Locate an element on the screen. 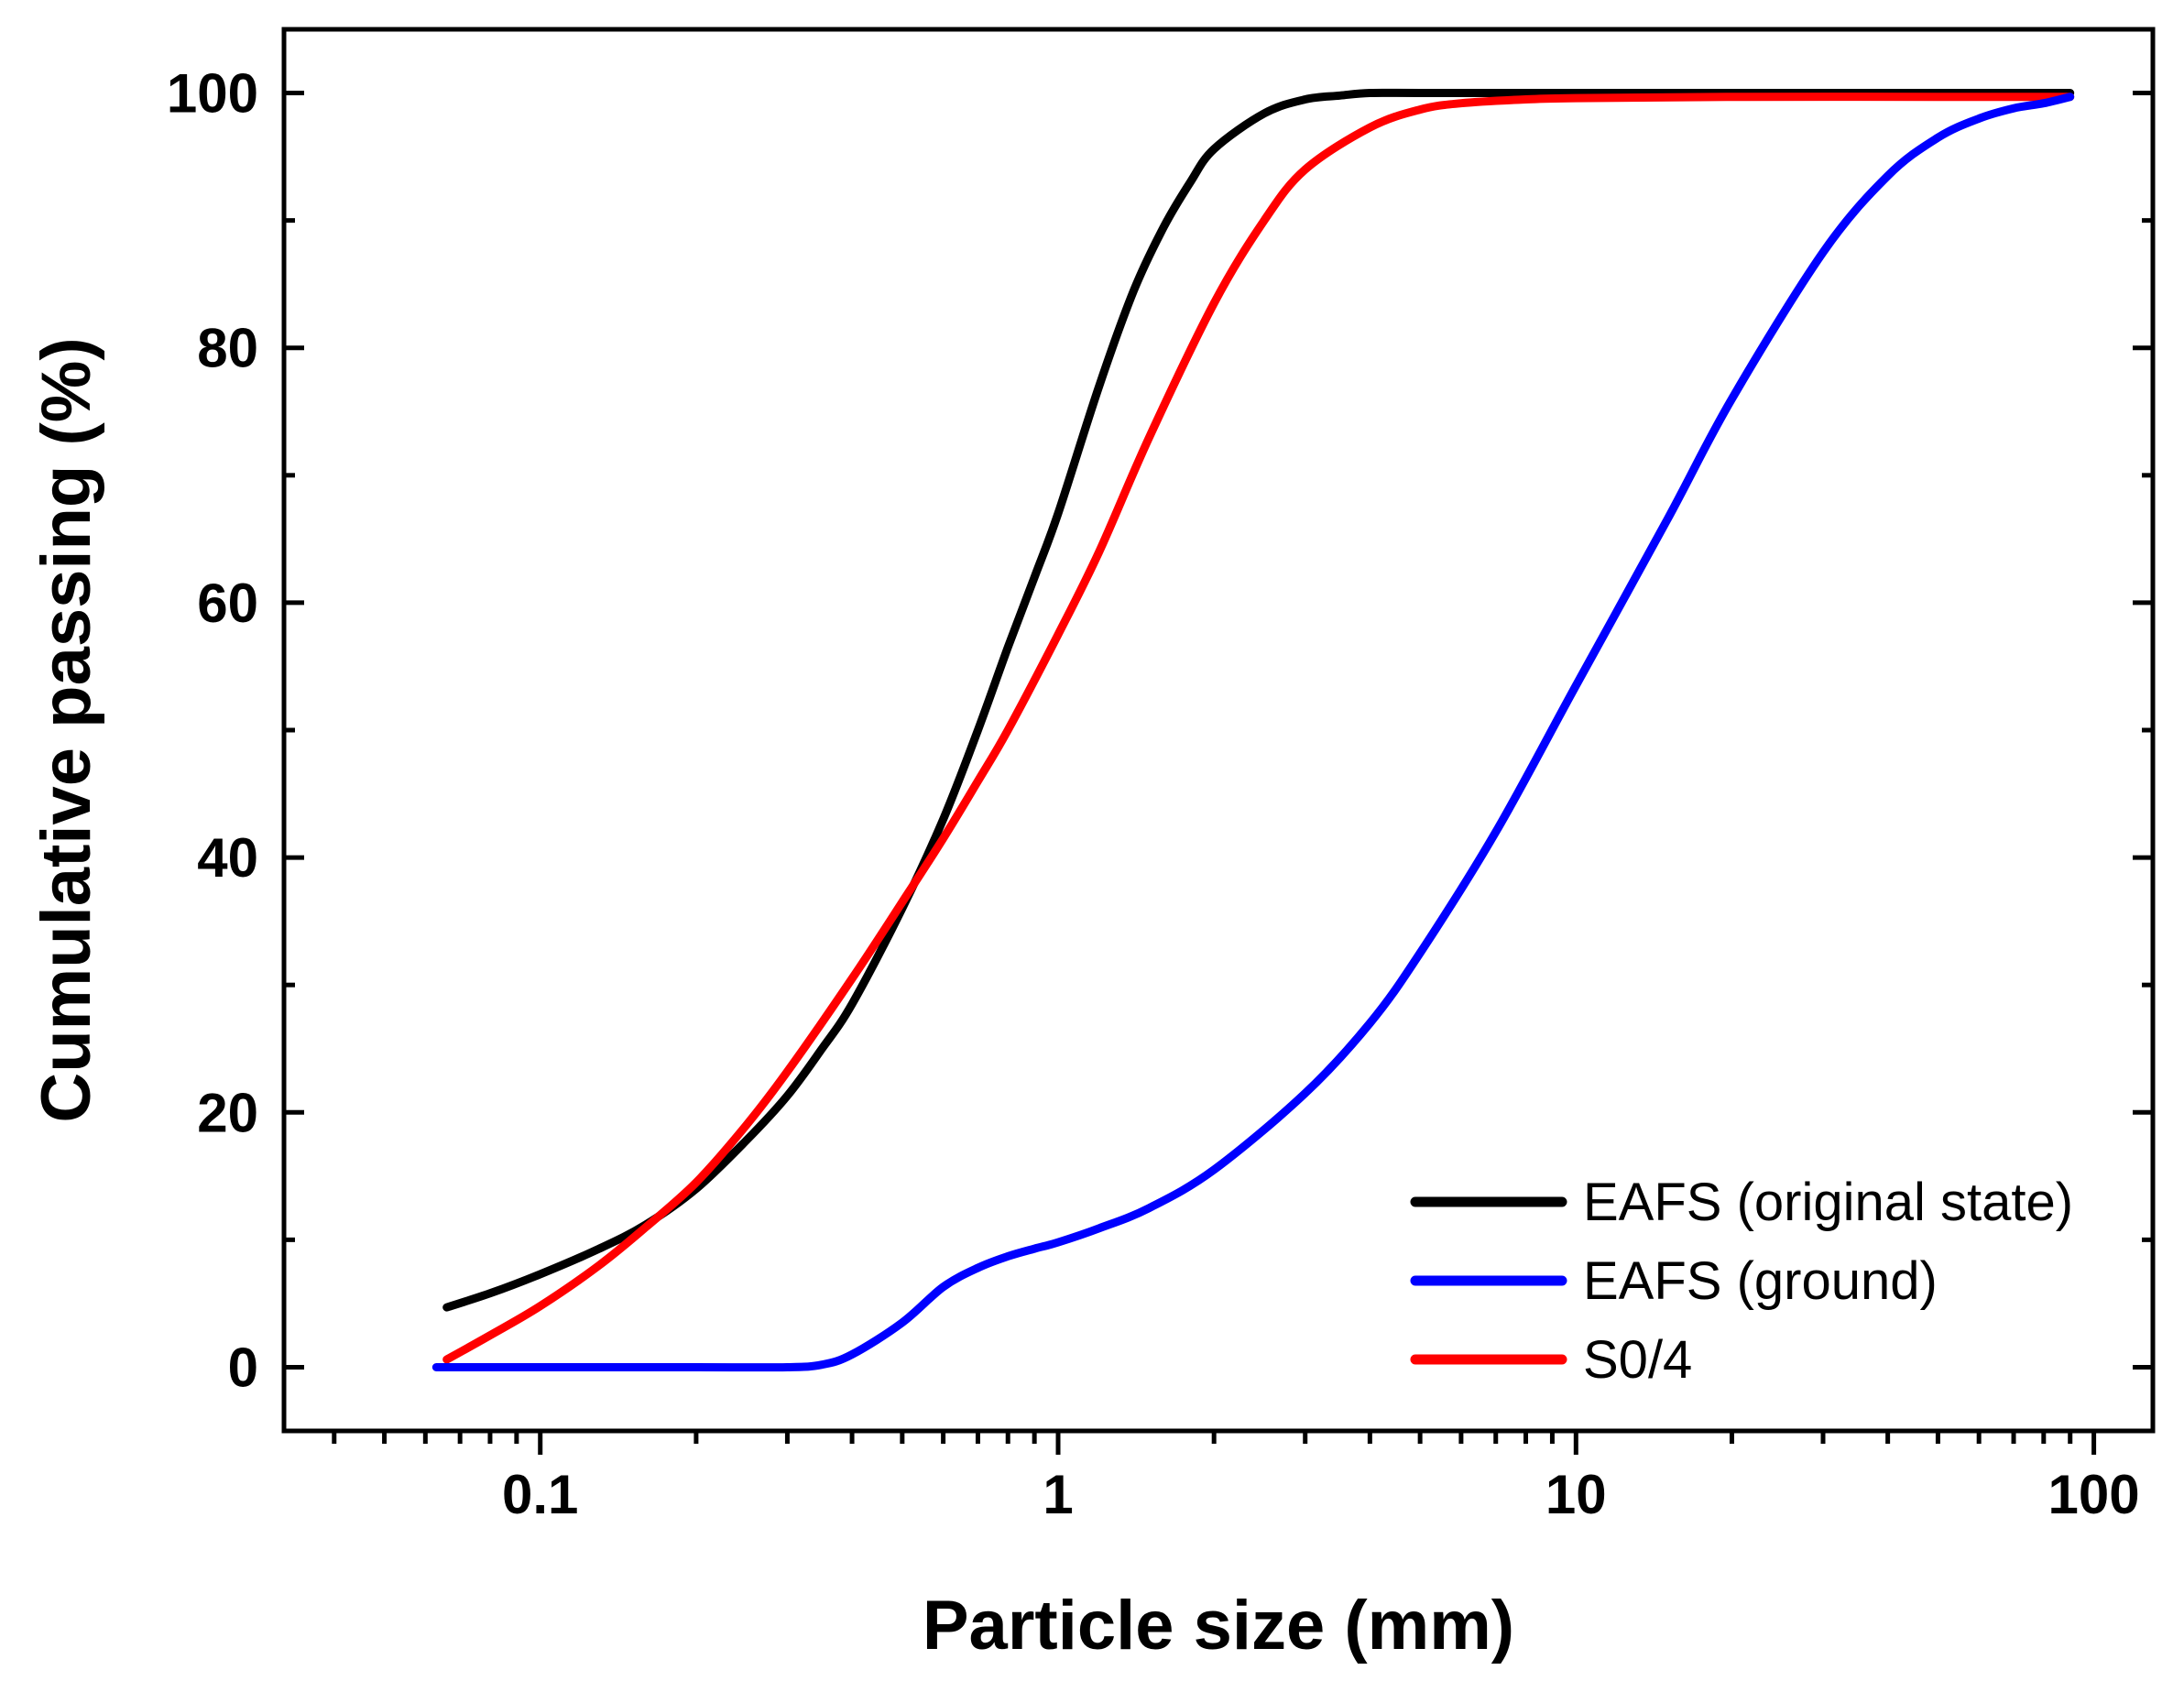  x-tick-label: 100 is located at coordinates (2094, 1494).